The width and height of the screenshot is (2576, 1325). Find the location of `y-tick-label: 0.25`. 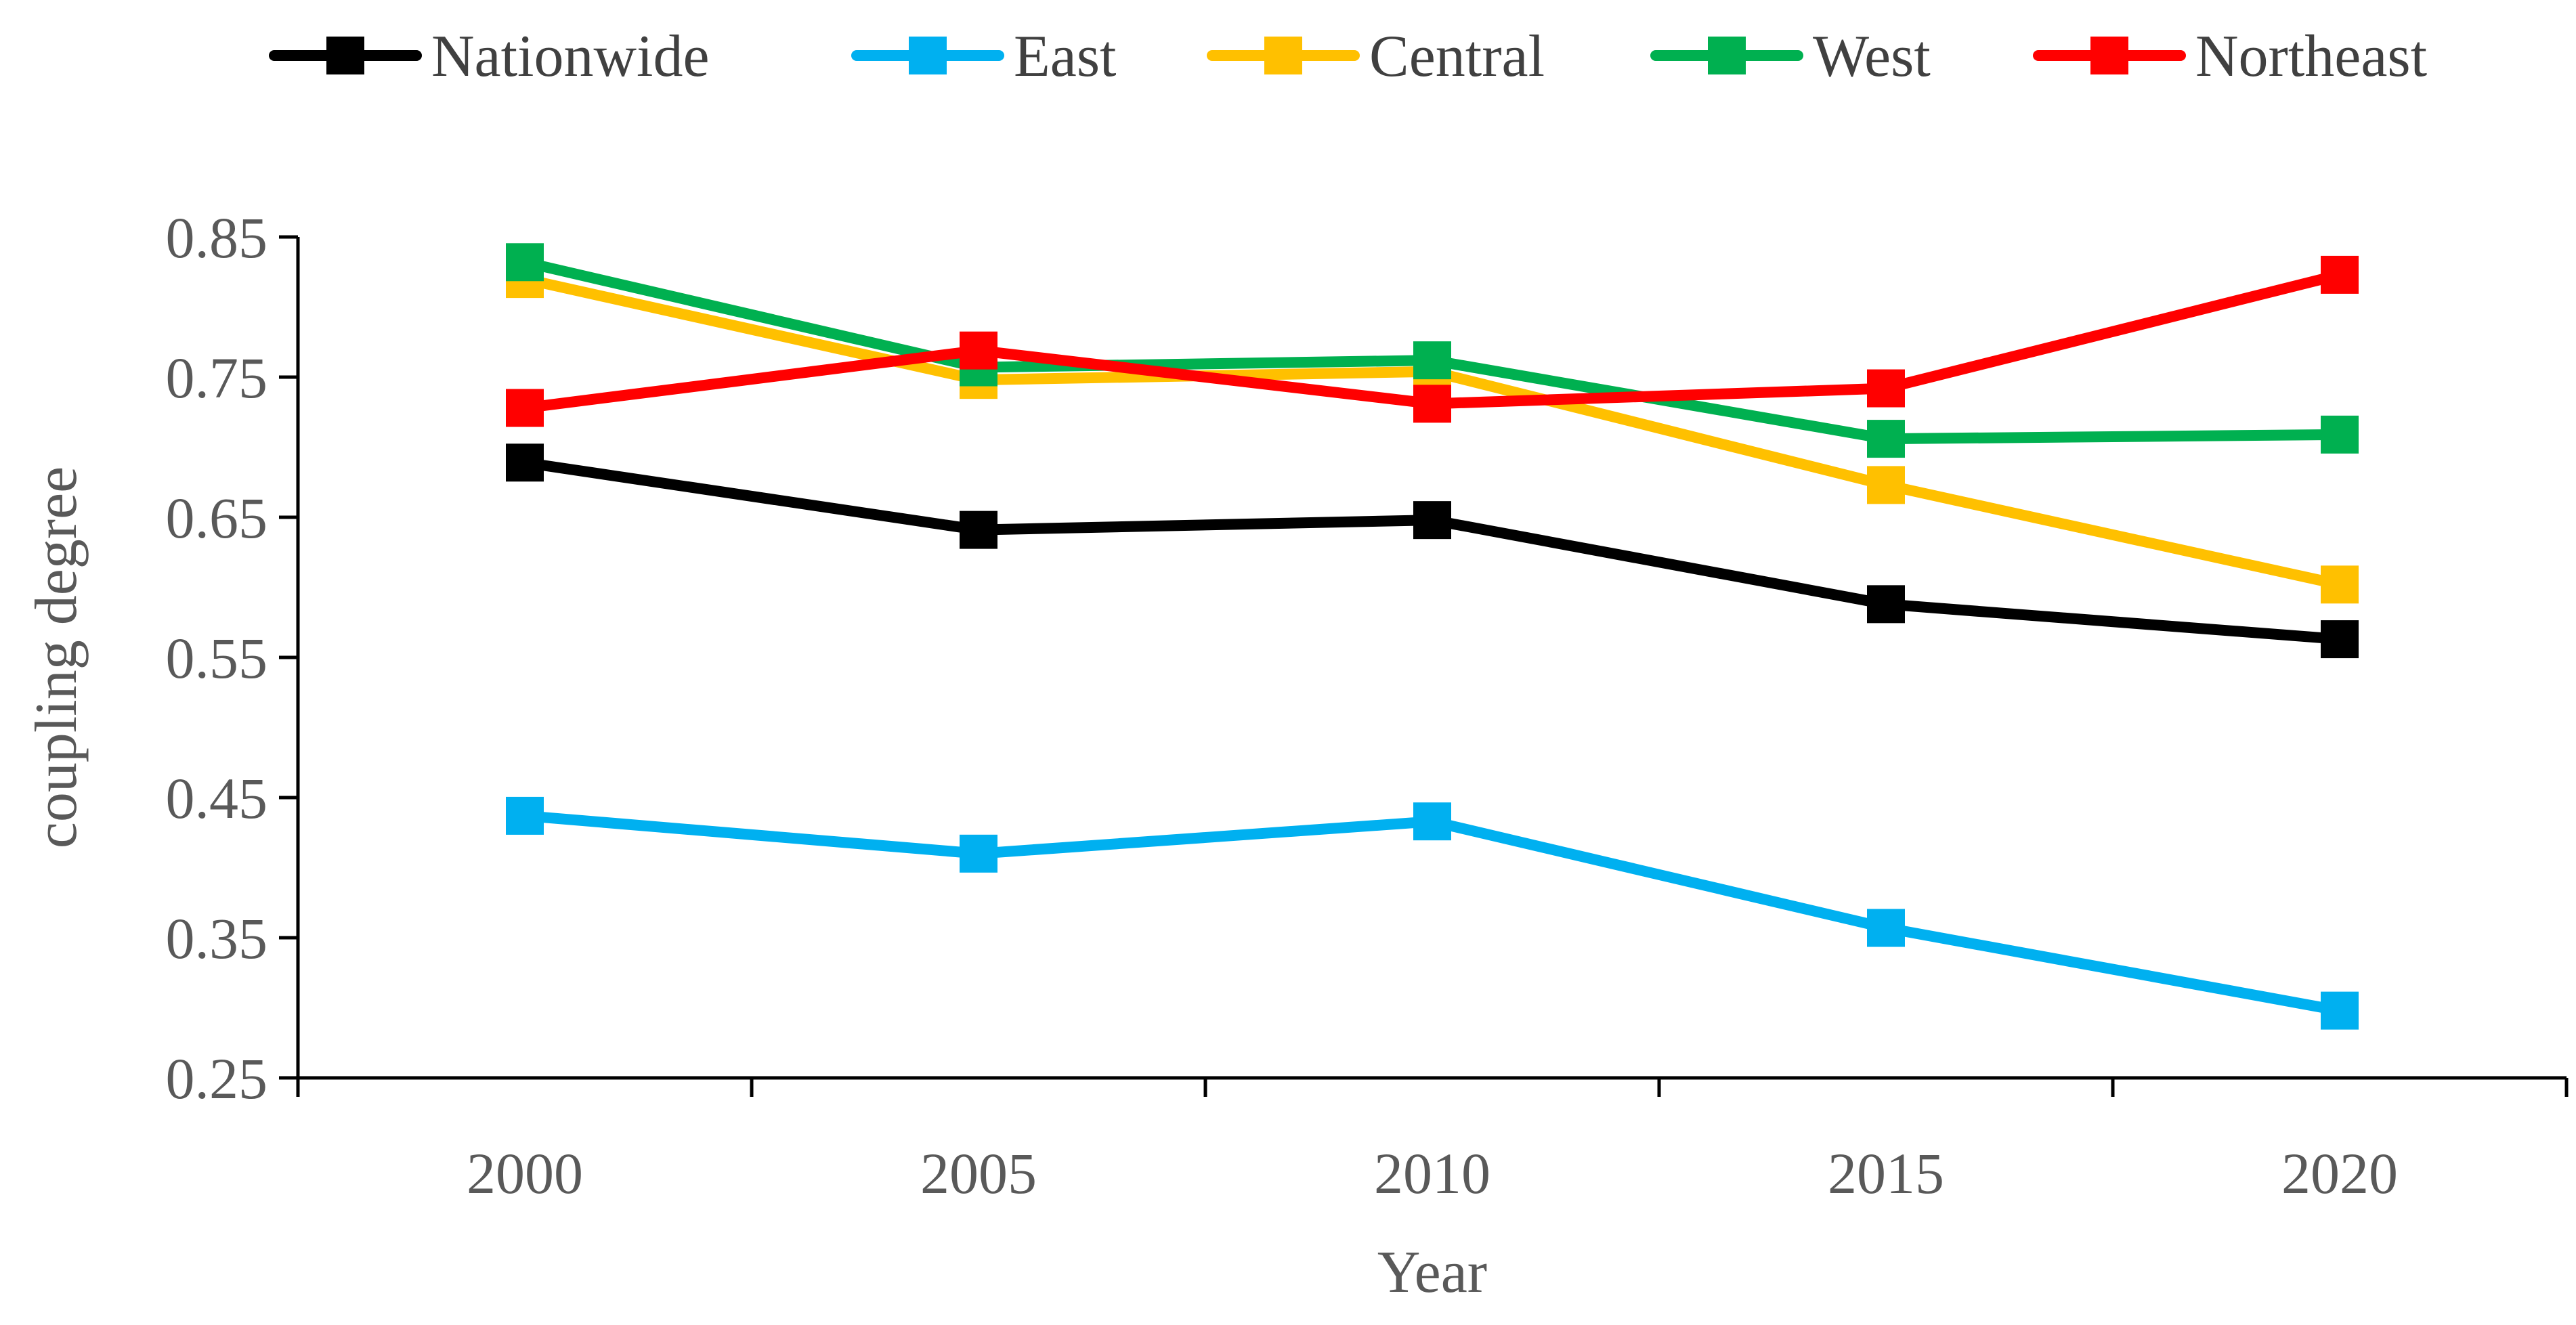

y-tick-label: 0.25 is located at coordinates (217, 1079).